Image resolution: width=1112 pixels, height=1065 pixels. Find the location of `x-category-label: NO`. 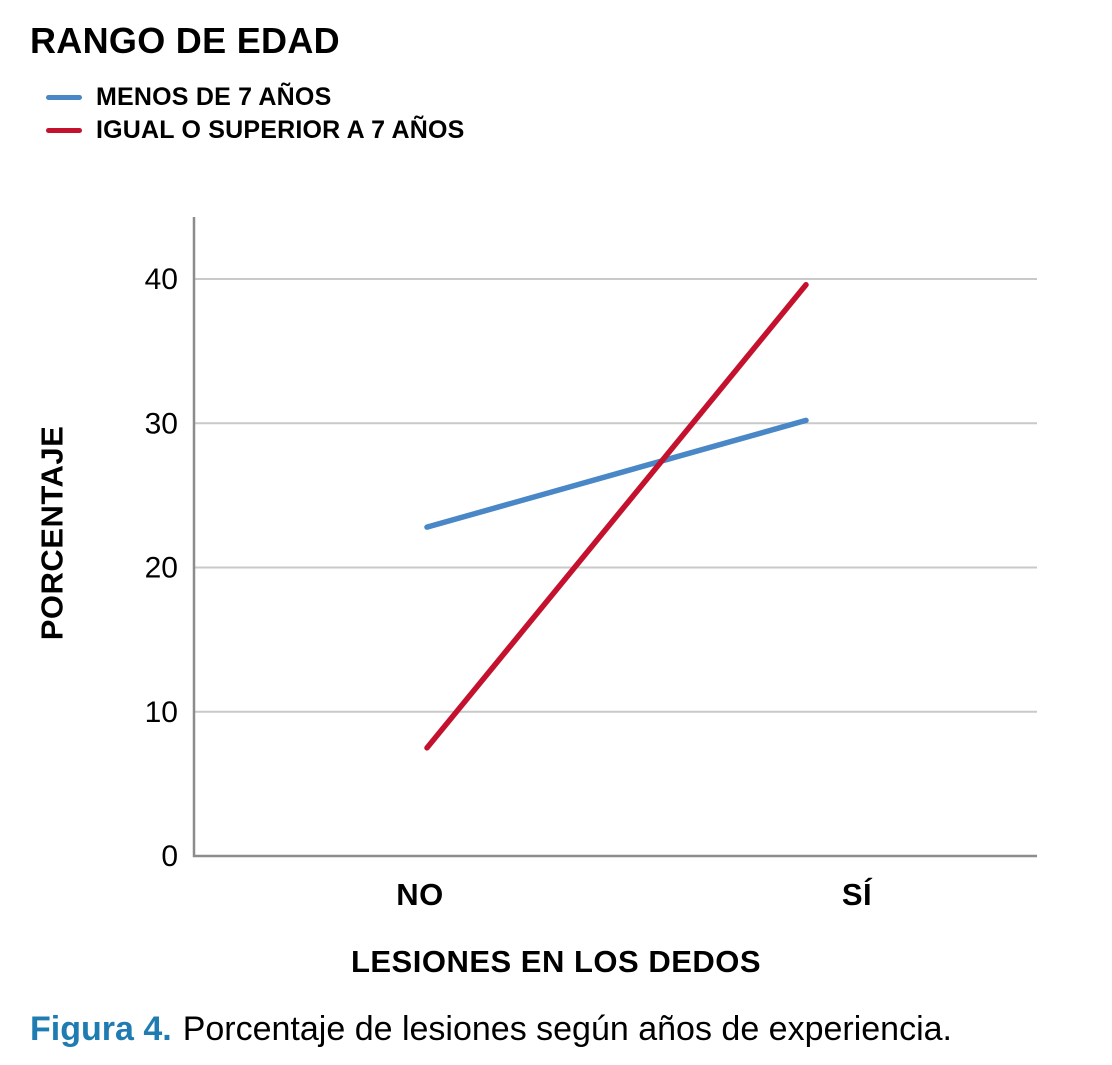

x-category-label: NO is located at coordinates (420, 894).